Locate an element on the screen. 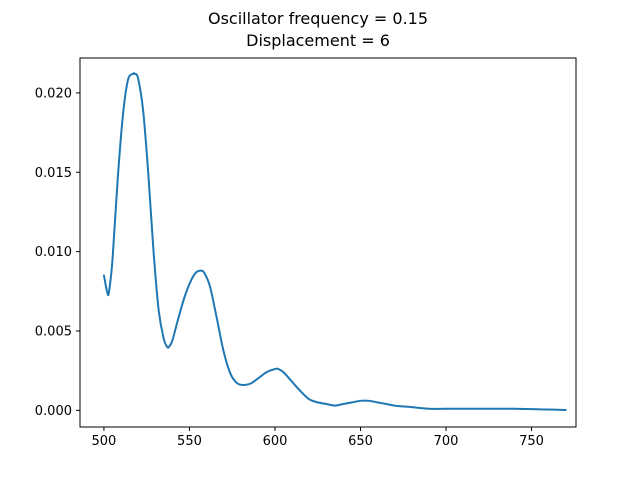 The width and height of the screenshot is (640, 480). chart-subtitle: Displacement = 6 is located at coordinates (318, 40).